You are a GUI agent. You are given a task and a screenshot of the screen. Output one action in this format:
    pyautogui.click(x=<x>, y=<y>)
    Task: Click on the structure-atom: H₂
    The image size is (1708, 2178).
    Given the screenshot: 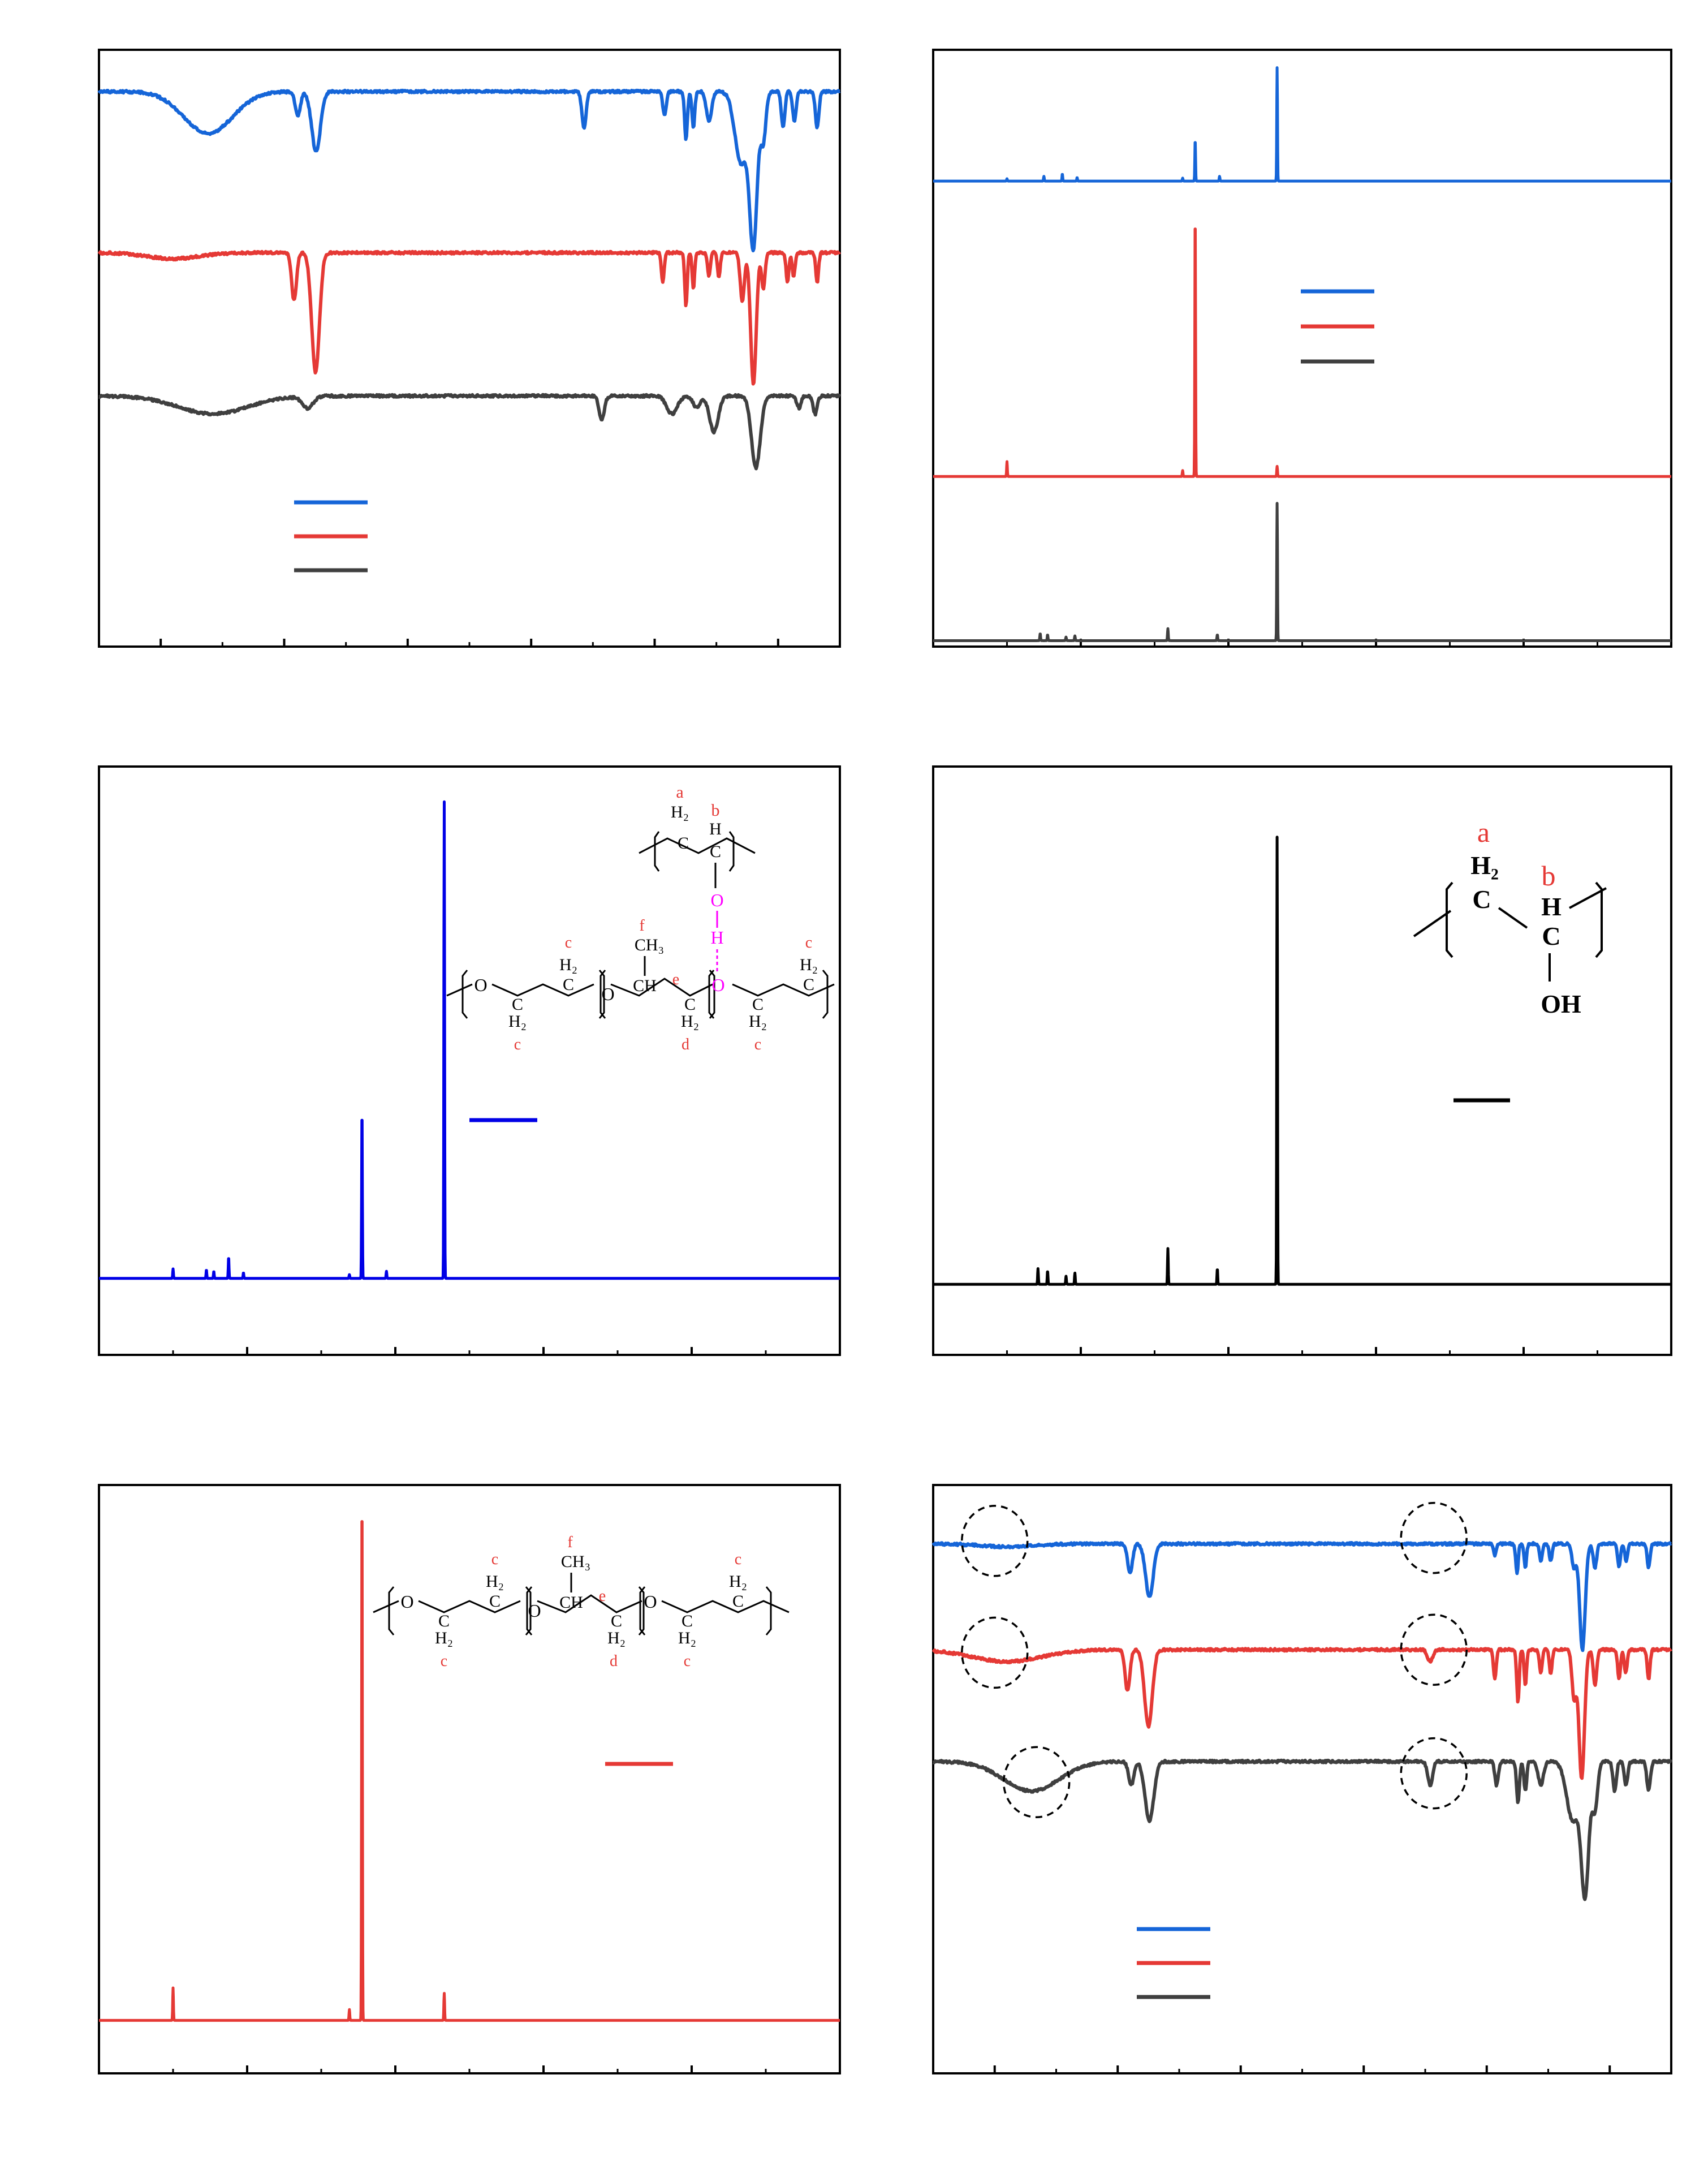 What is the action you would take?
    pyautogui.click(x=1484, y=865)
    